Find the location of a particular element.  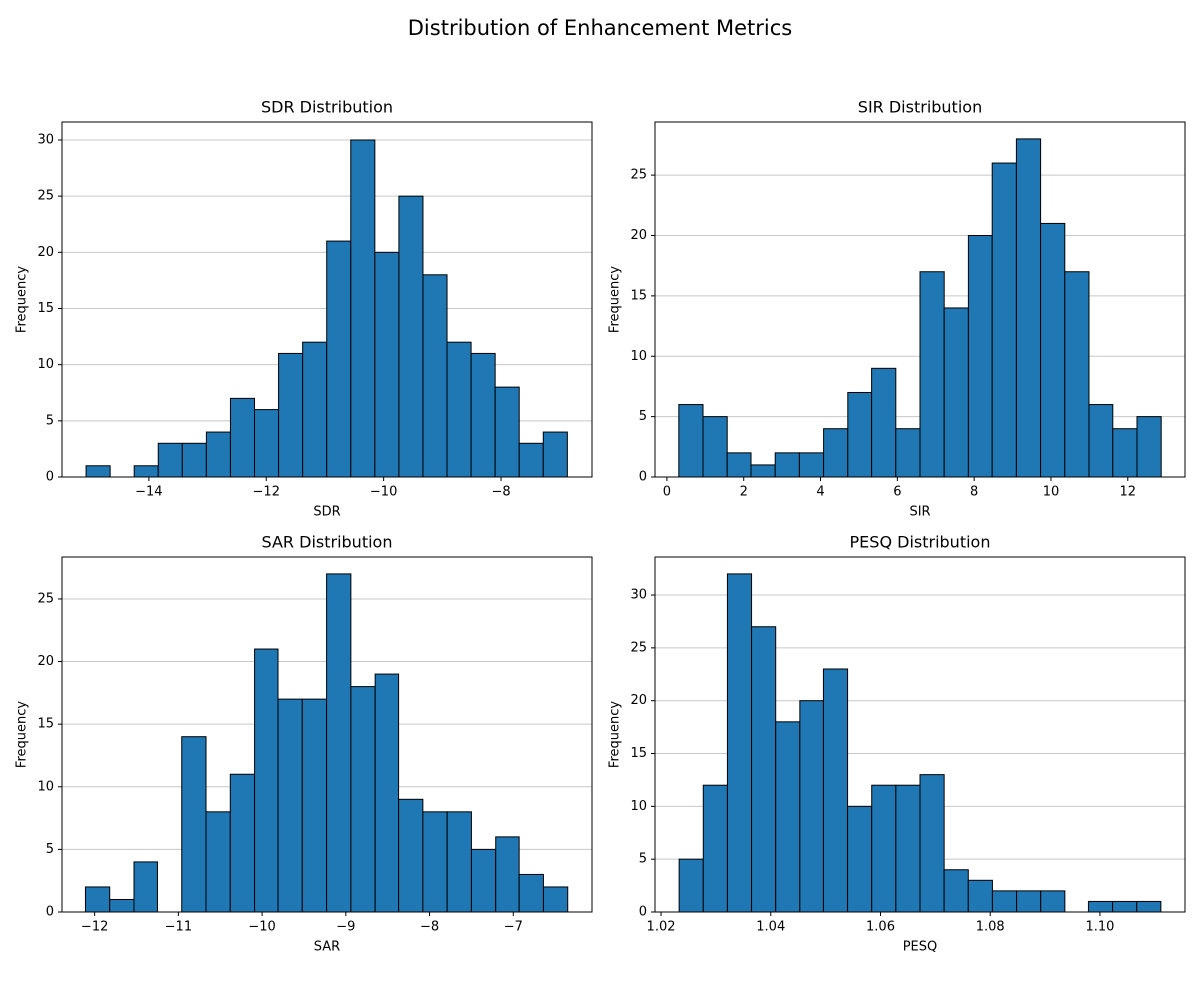

x-tick-label: −11 is located at coordinates (178, 927).